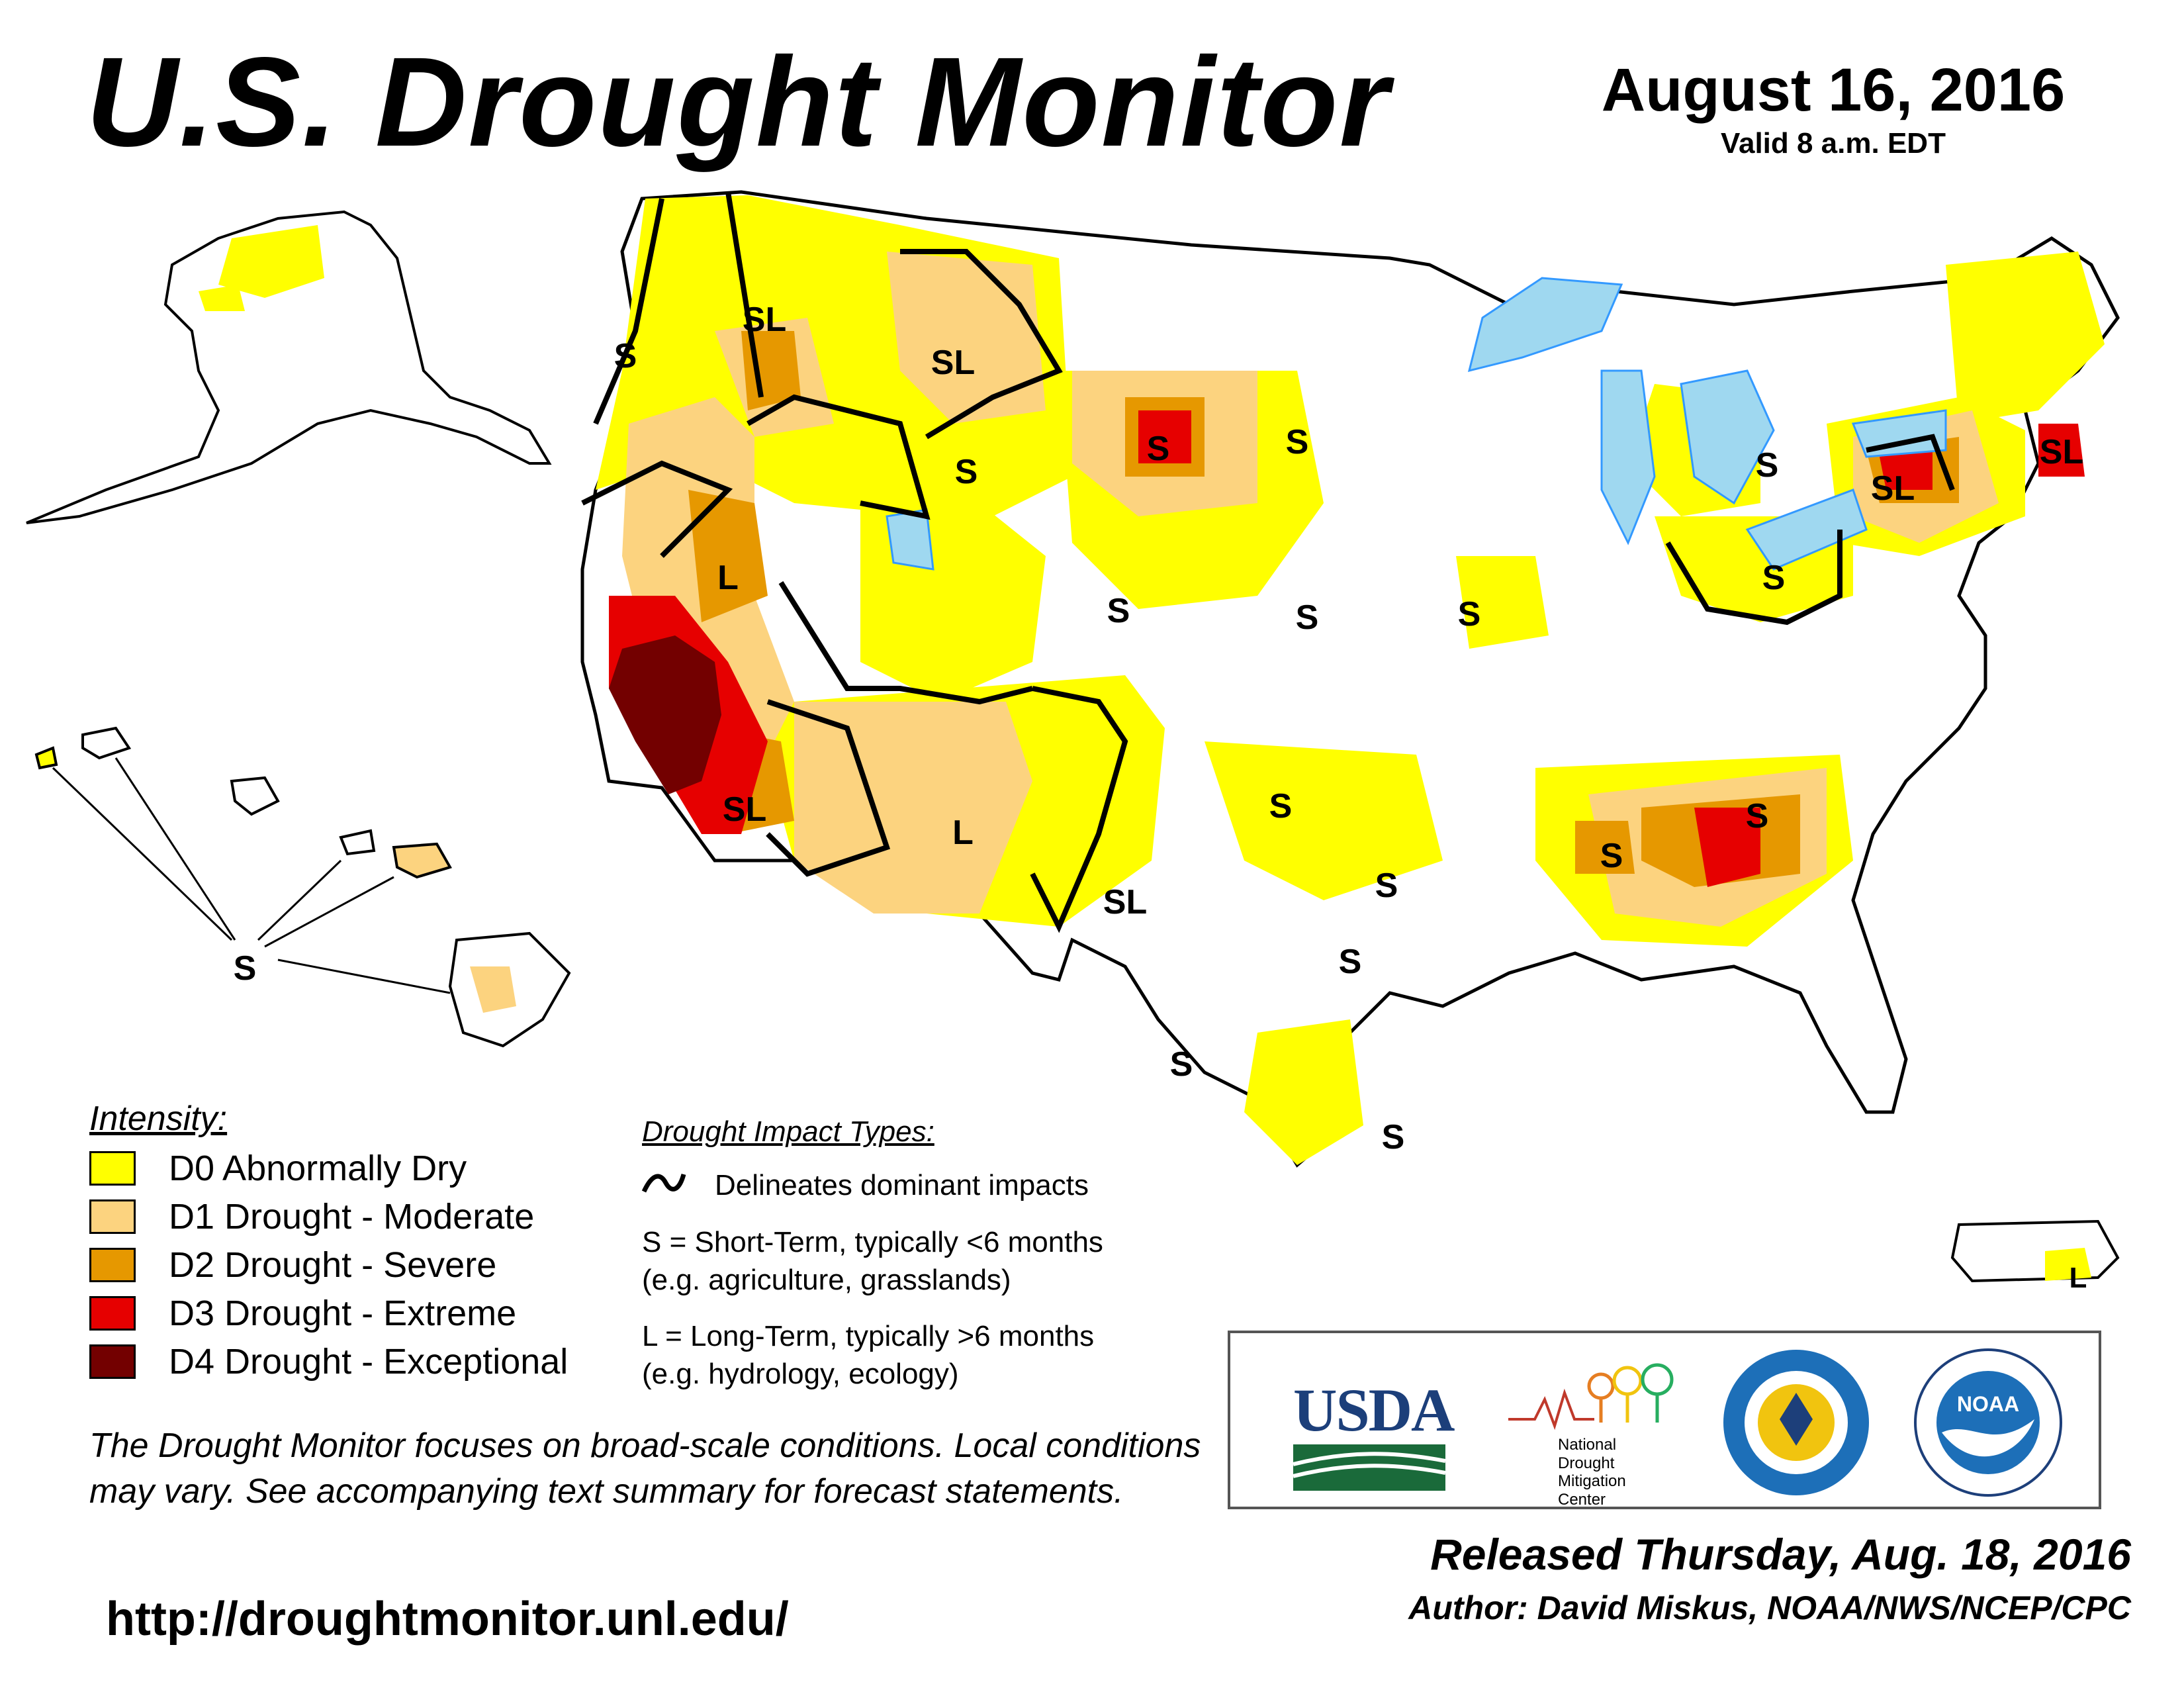  What do you see at coordinates (245, 968) in the screenshot?
I see `hawaii-impact-label: S` at bounding box center [245, 968].